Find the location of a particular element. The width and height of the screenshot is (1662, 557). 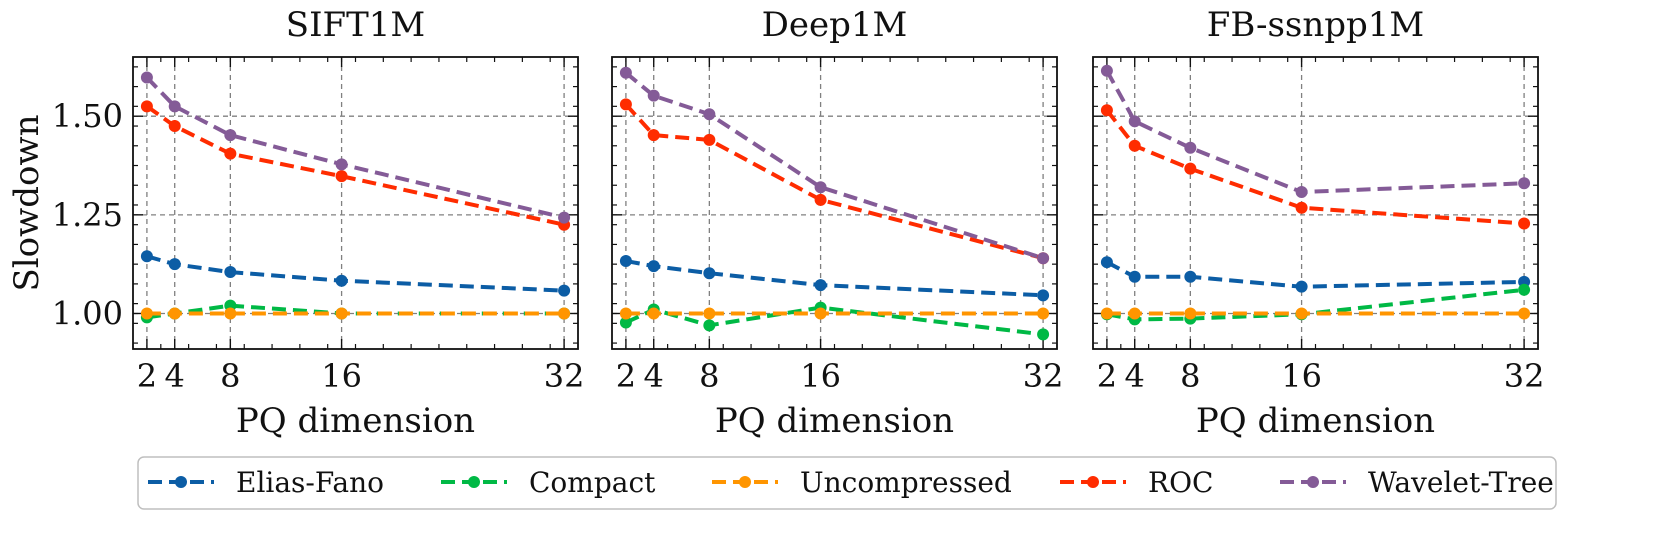

panel-1-frame is located at coordinates (355, 203).